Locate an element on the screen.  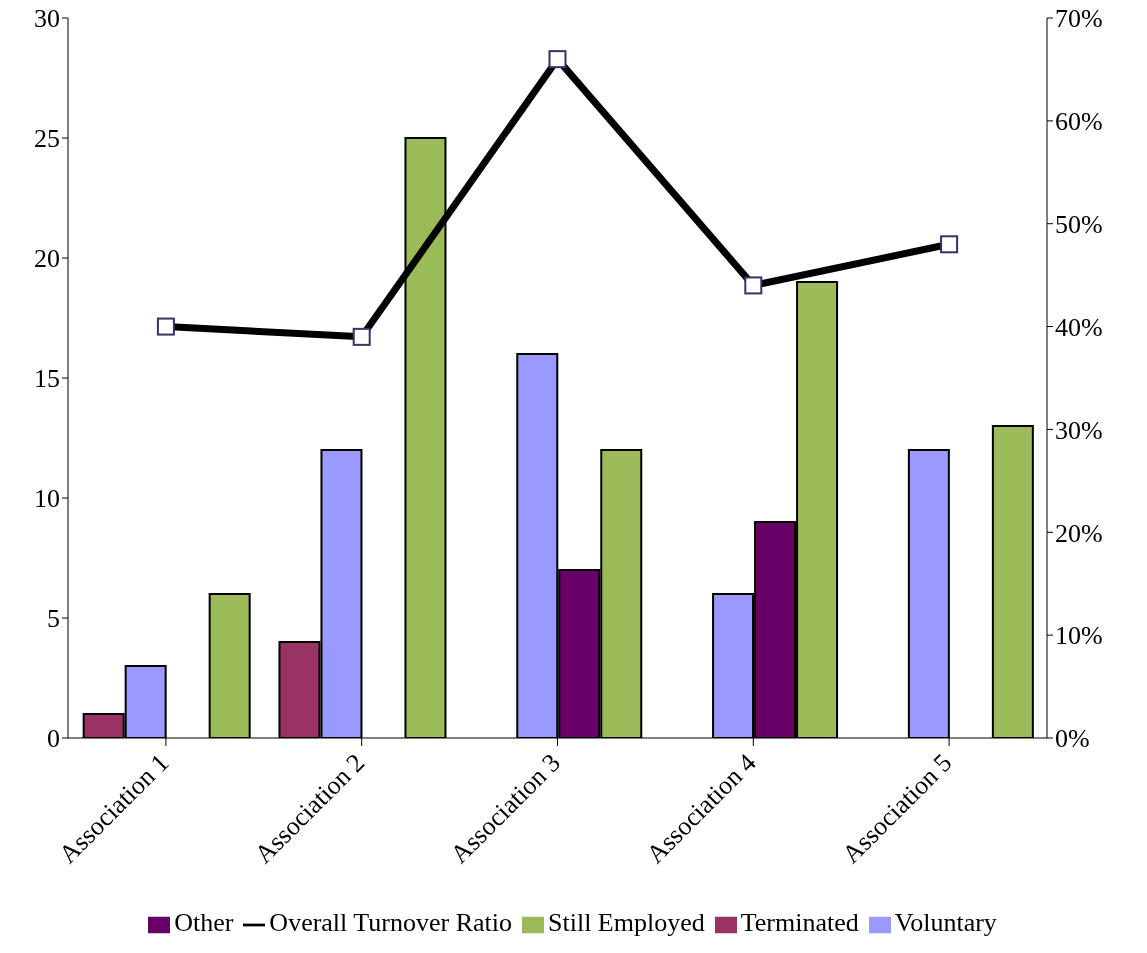
y2-tick-label: 70% is located at coordinates (1079, 19).